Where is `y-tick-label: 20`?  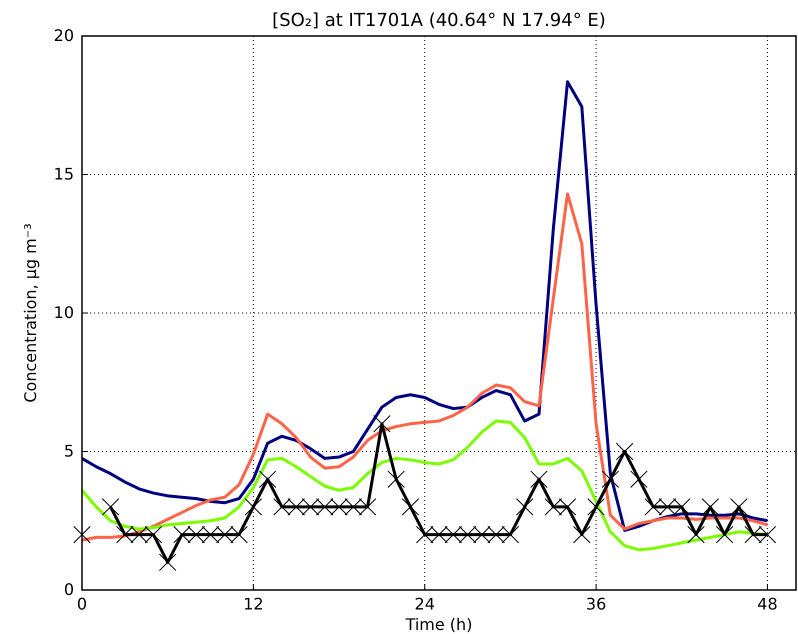 y-tick-label: 20 is located at coordinates (64, 36).